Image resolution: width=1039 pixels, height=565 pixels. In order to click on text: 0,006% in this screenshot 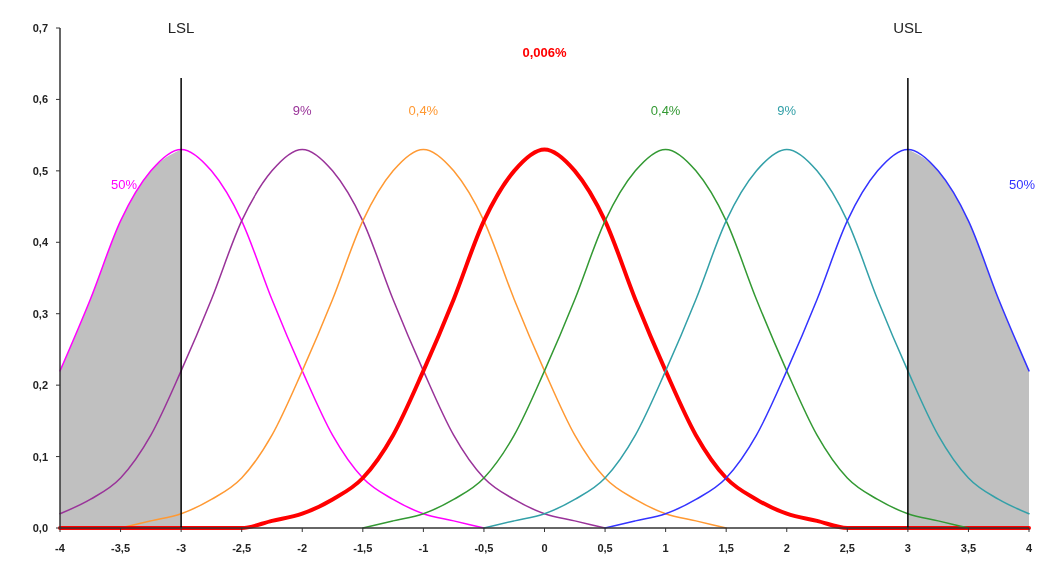, I will do `click(544, 53)`.